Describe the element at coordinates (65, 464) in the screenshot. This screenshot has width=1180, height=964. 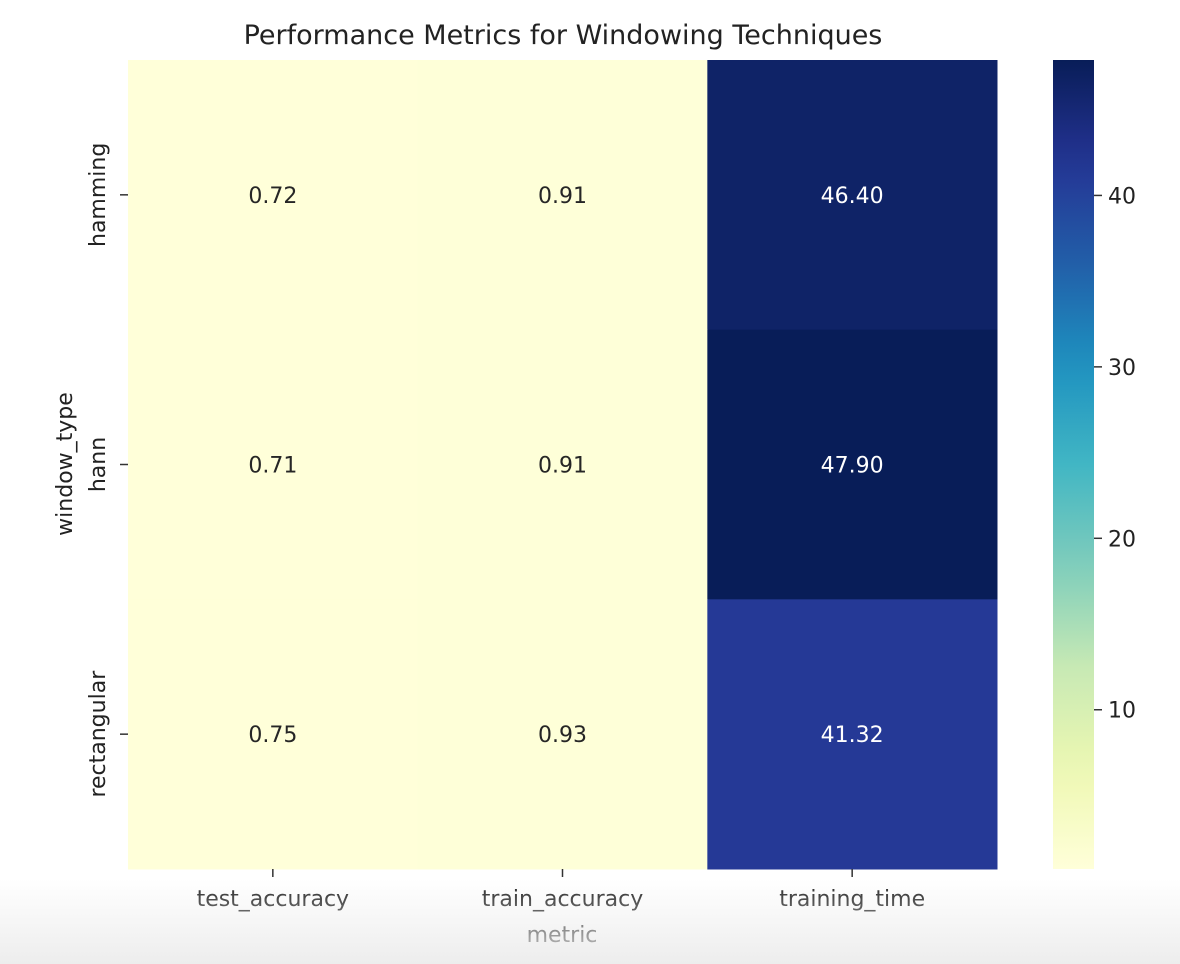
I see `y-axis-label: window_type` at that location.